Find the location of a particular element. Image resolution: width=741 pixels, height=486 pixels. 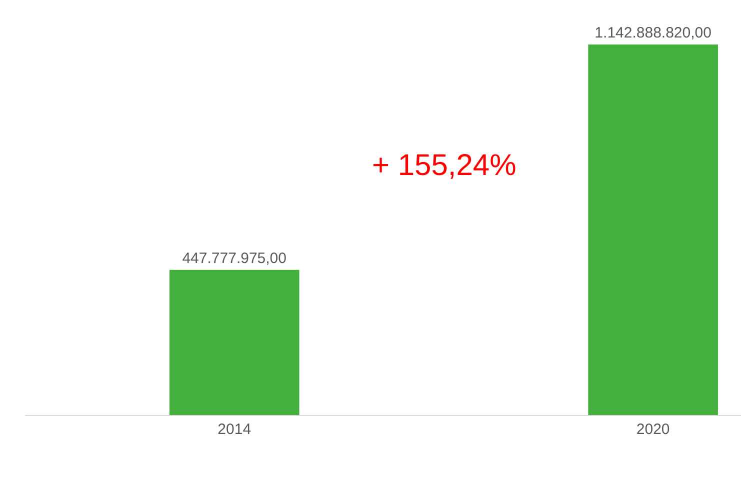

data-label: 447.777.975,00 is located at coordinates (234, 258).